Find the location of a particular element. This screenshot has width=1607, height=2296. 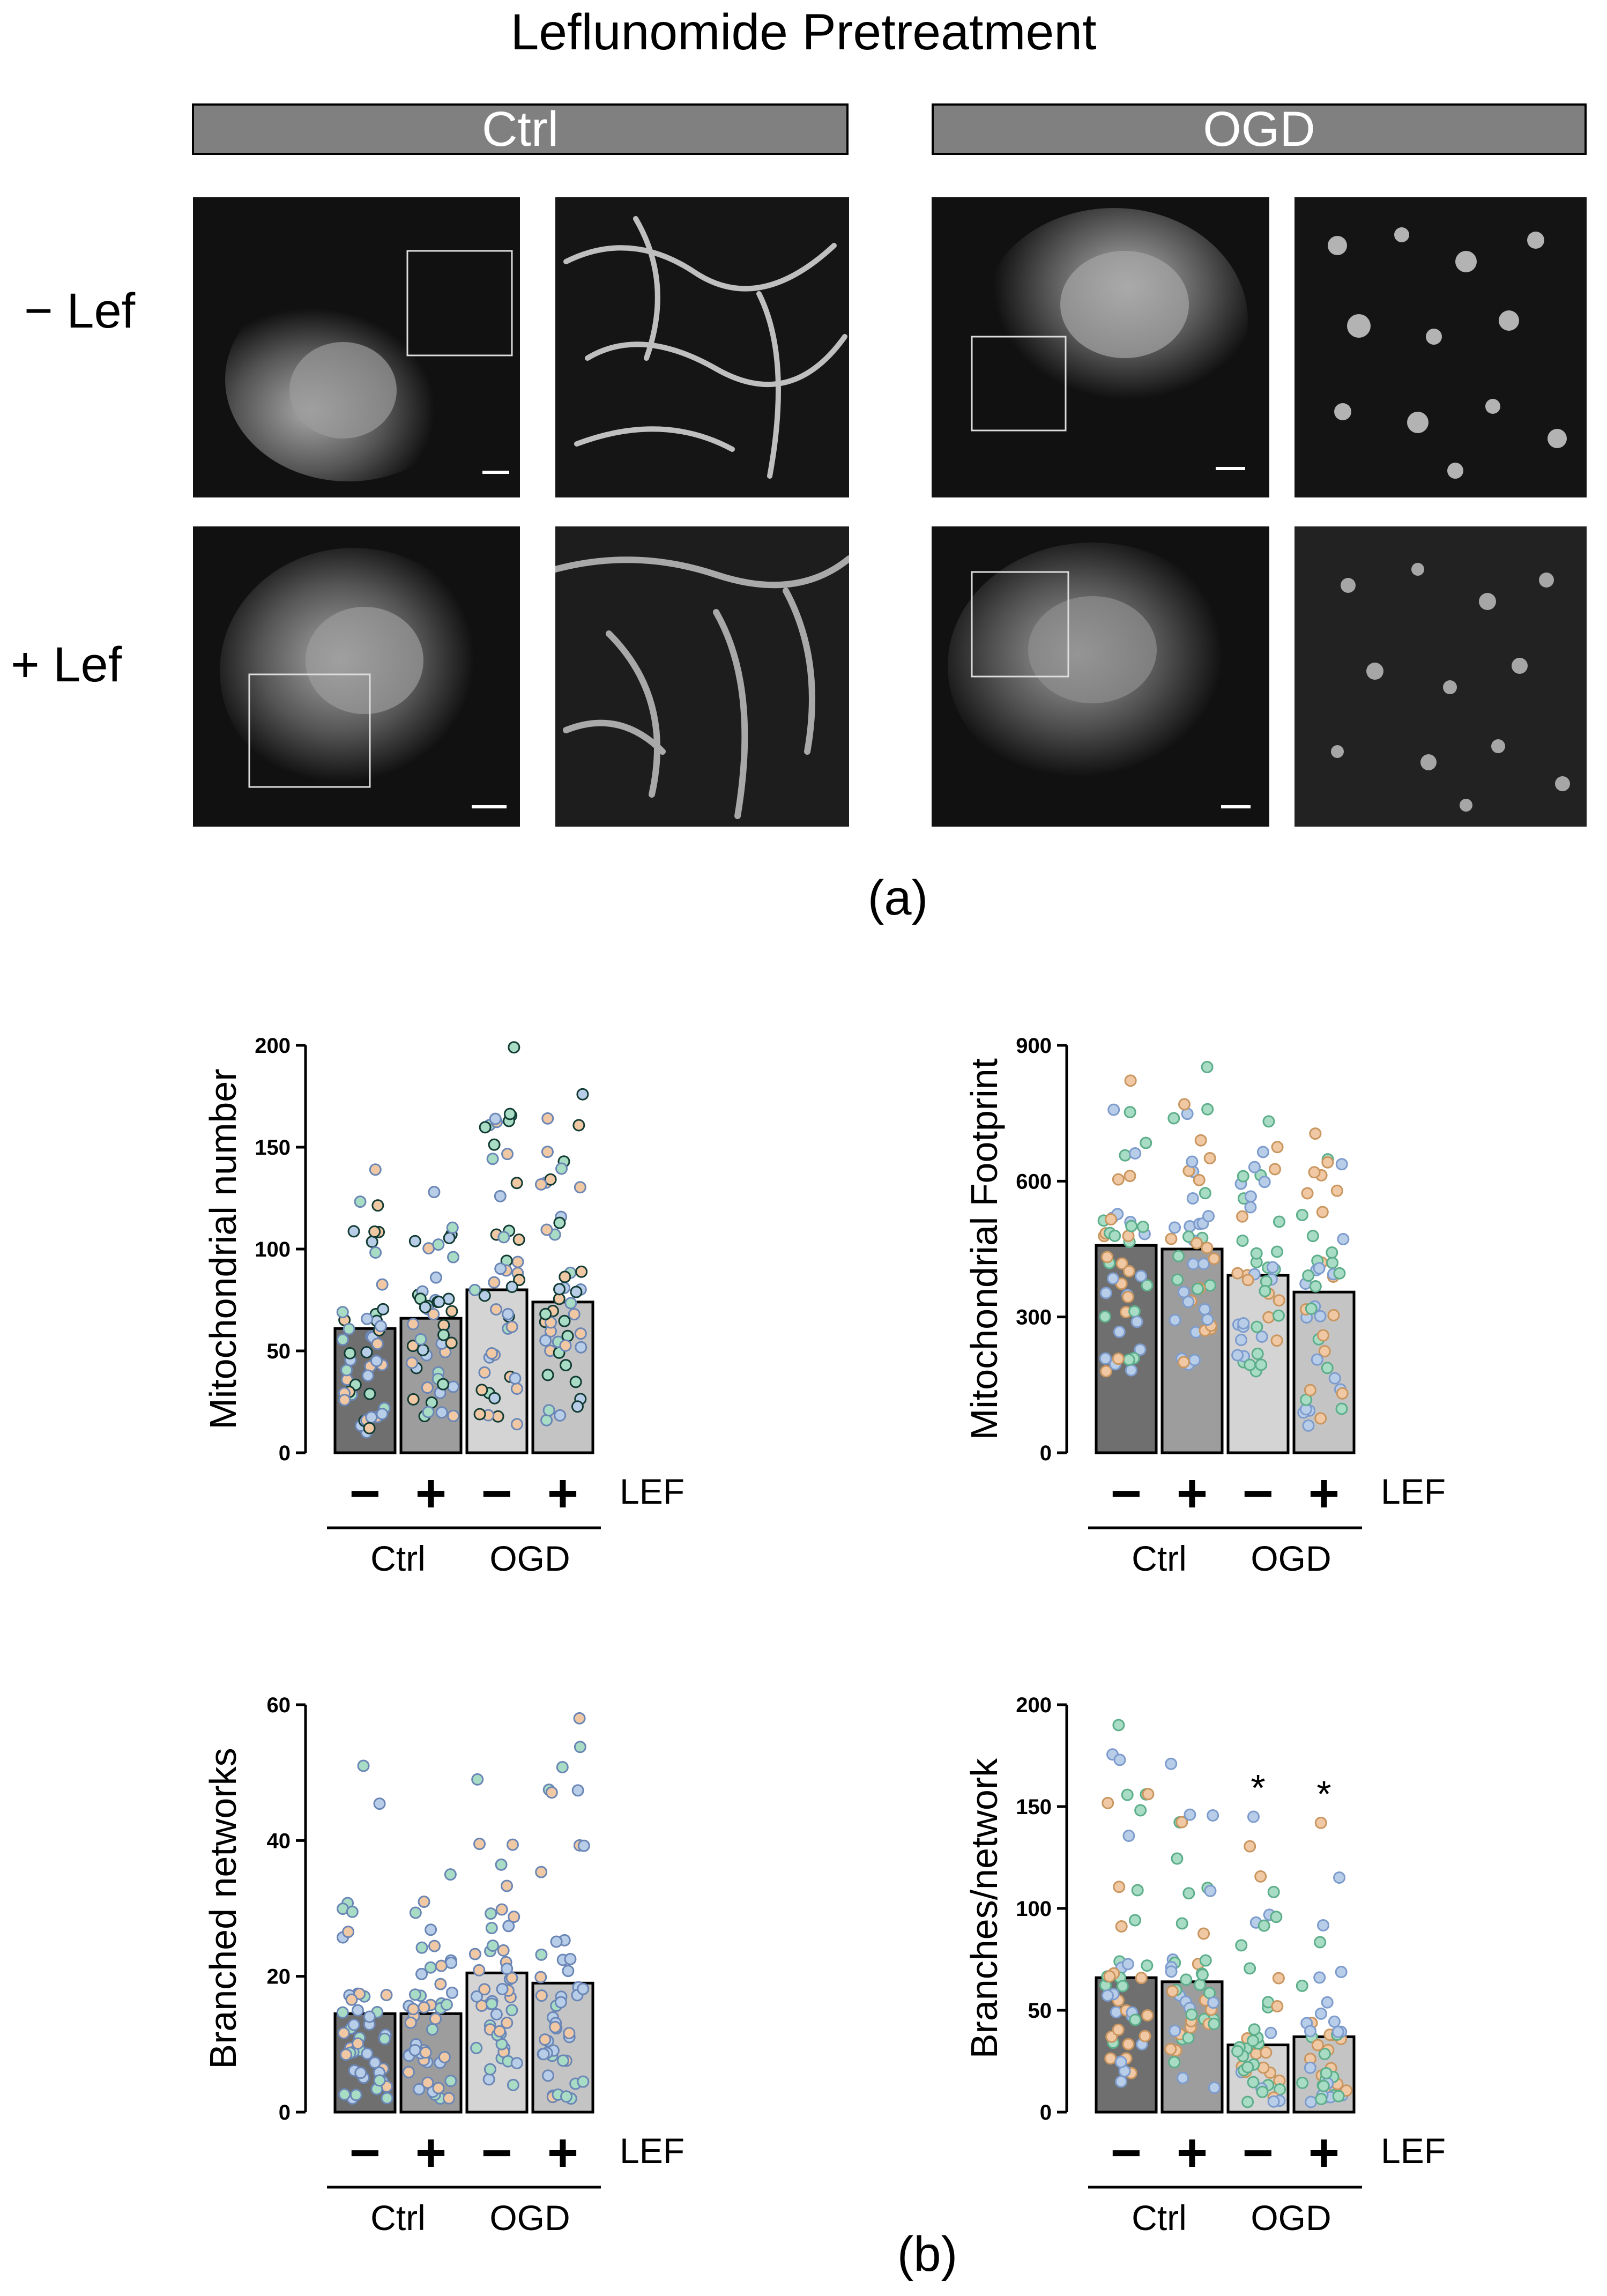

y-axis-label: Mitochondrial Footprint is located at coordinates (984, 1249).